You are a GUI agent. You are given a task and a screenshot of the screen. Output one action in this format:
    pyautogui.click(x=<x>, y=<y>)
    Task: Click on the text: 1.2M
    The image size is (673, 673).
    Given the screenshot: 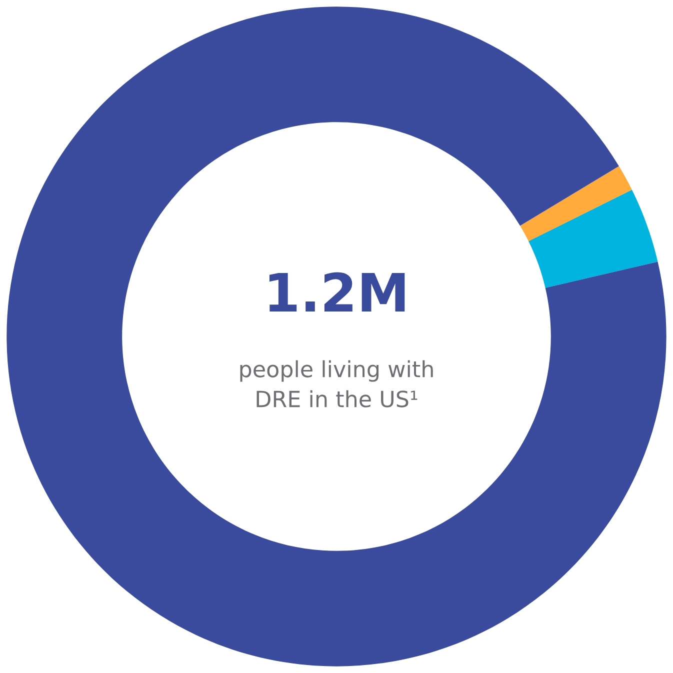 What is the action you would take?
    pyautogui.click(x=337, y=292)
    